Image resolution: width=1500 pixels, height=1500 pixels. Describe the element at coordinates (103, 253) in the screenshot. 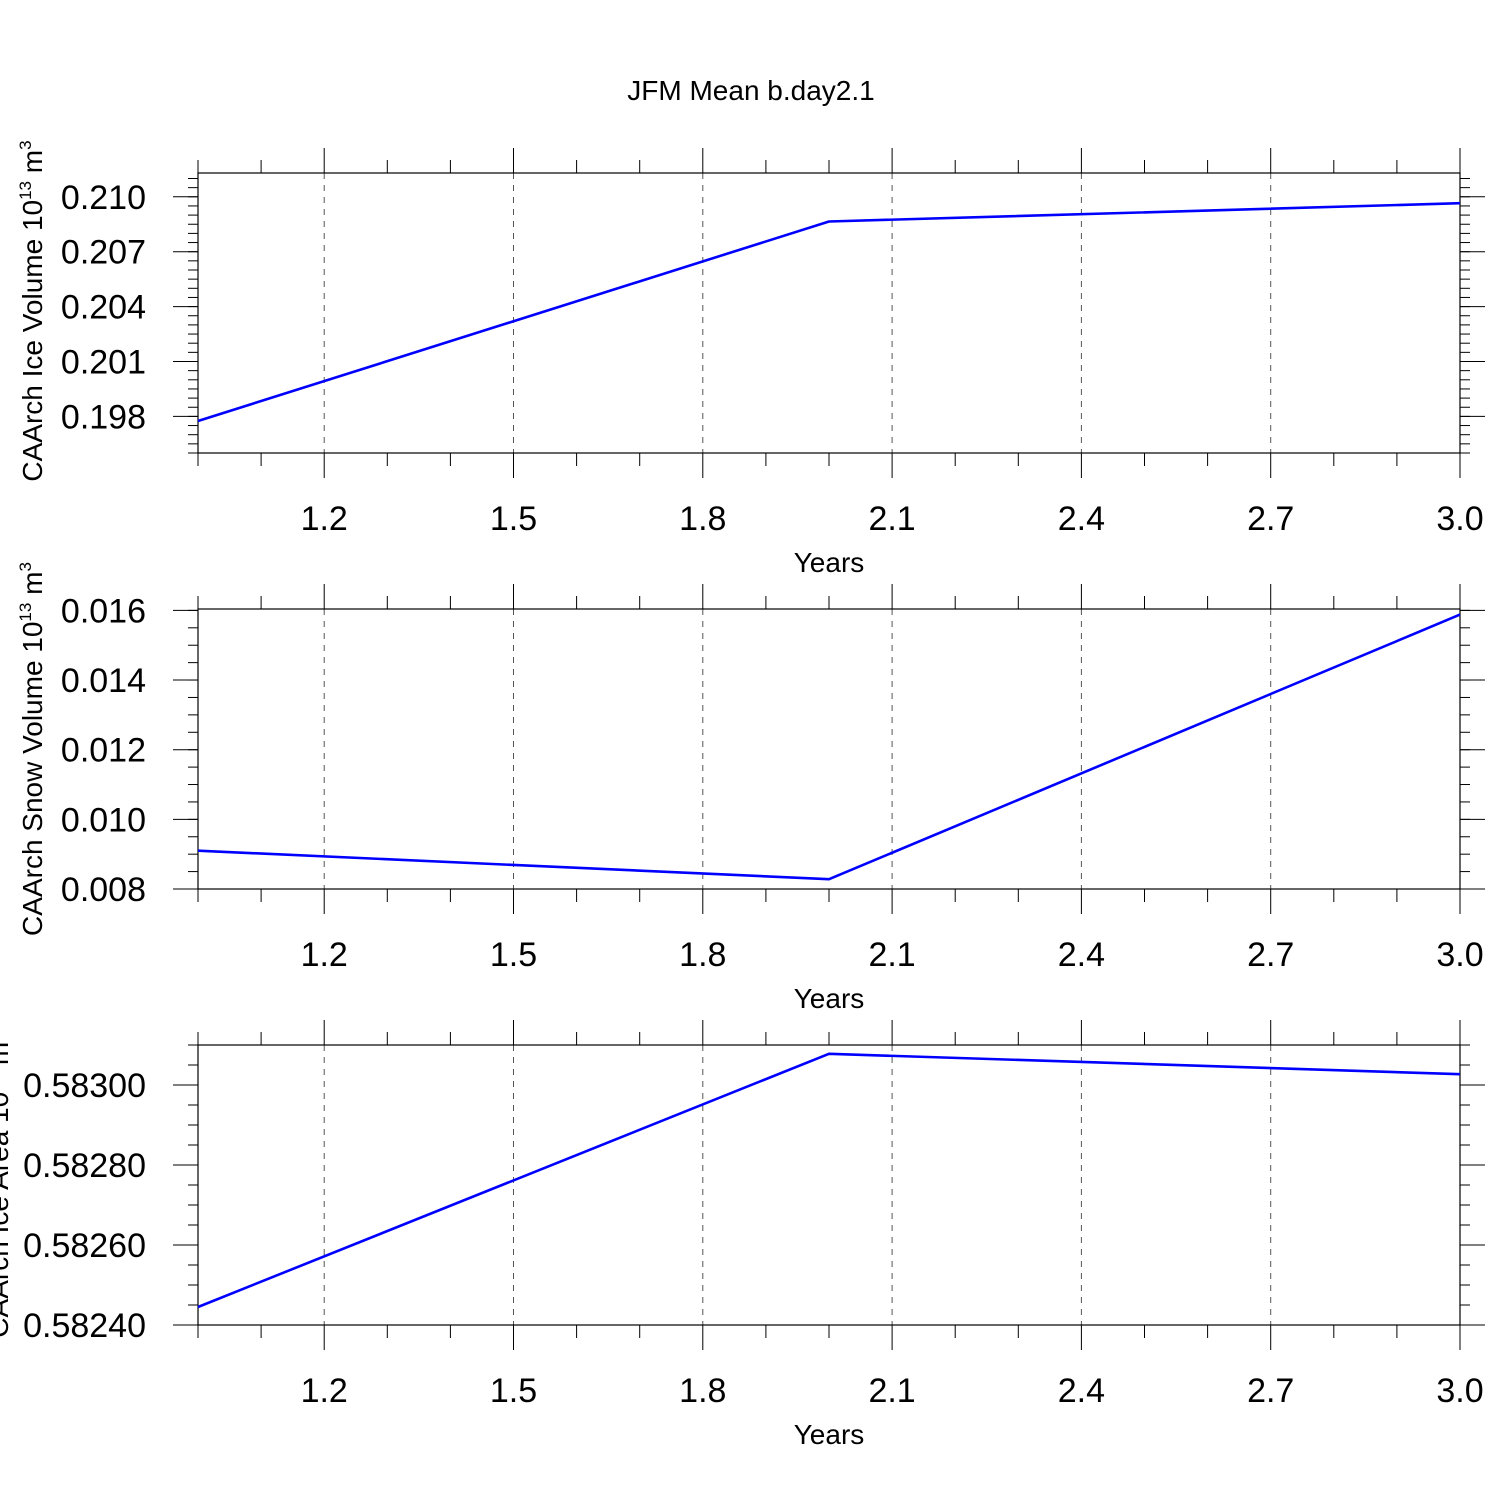

I see `y-tick-label: 0.207` at that location.